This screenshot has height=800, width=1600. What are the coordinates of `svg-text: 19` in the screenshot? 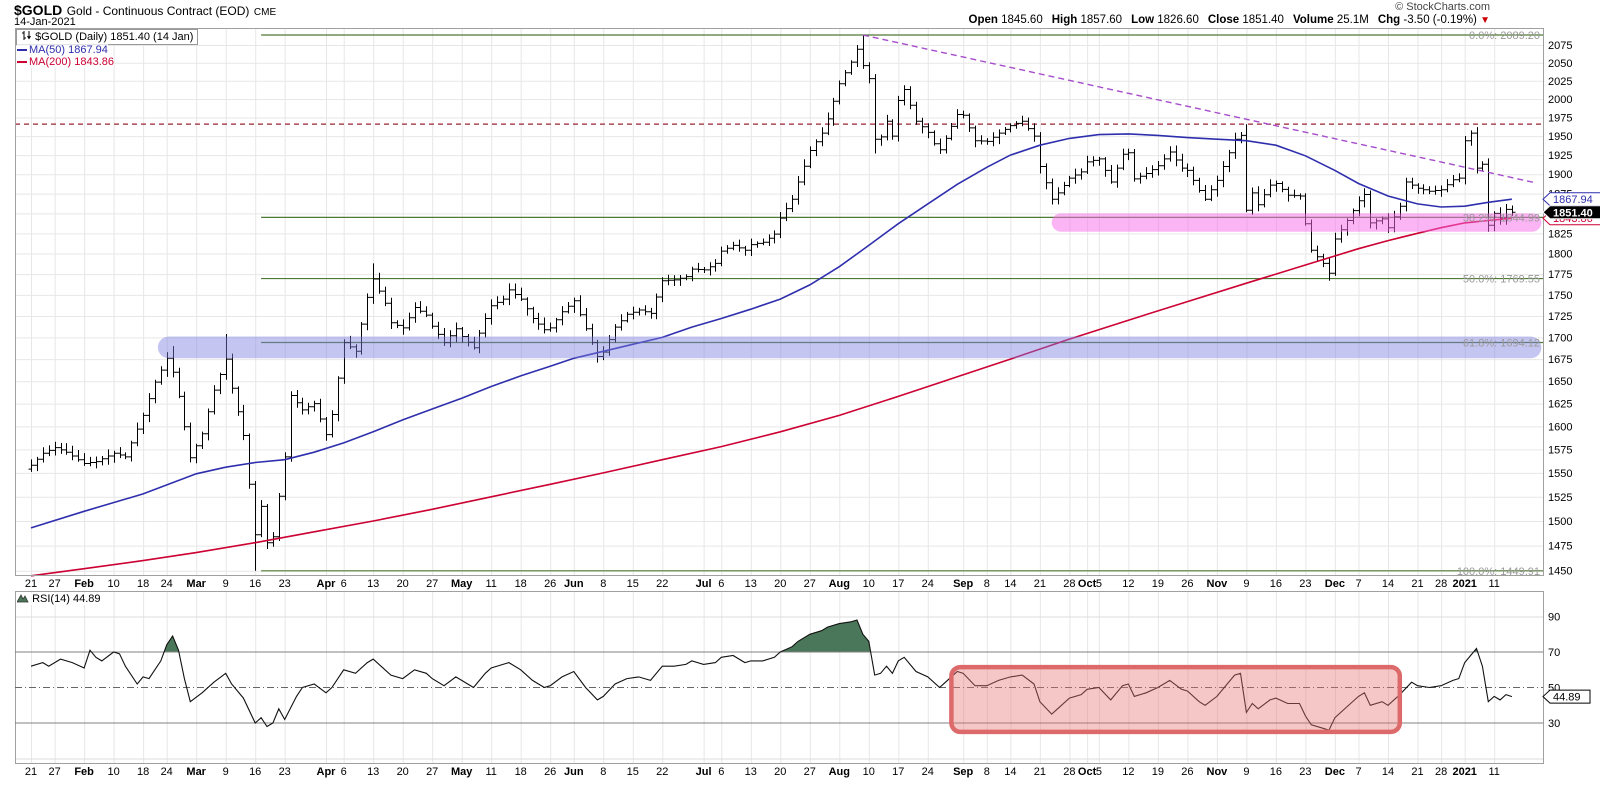 It's located at (1158, 584).